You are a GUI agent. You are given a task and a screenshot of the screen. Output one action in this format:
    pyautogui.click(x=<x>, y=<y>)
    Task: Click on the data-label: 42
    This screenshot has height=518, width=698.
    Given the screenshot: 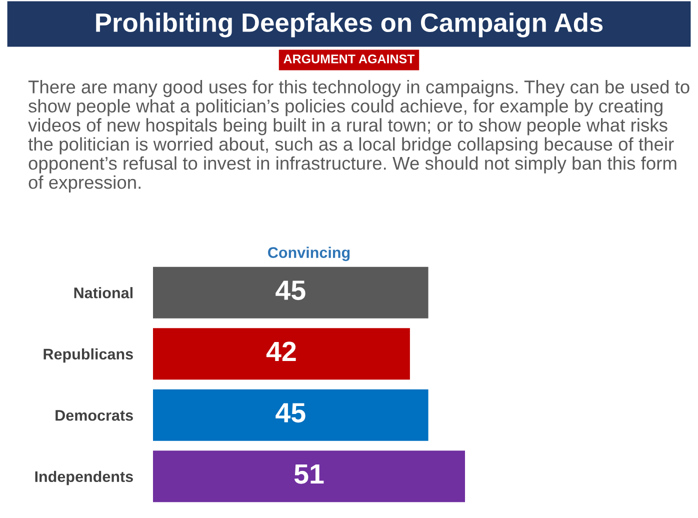 What is the action you would take?
    pyautogui.click(x=281, y=352)
    